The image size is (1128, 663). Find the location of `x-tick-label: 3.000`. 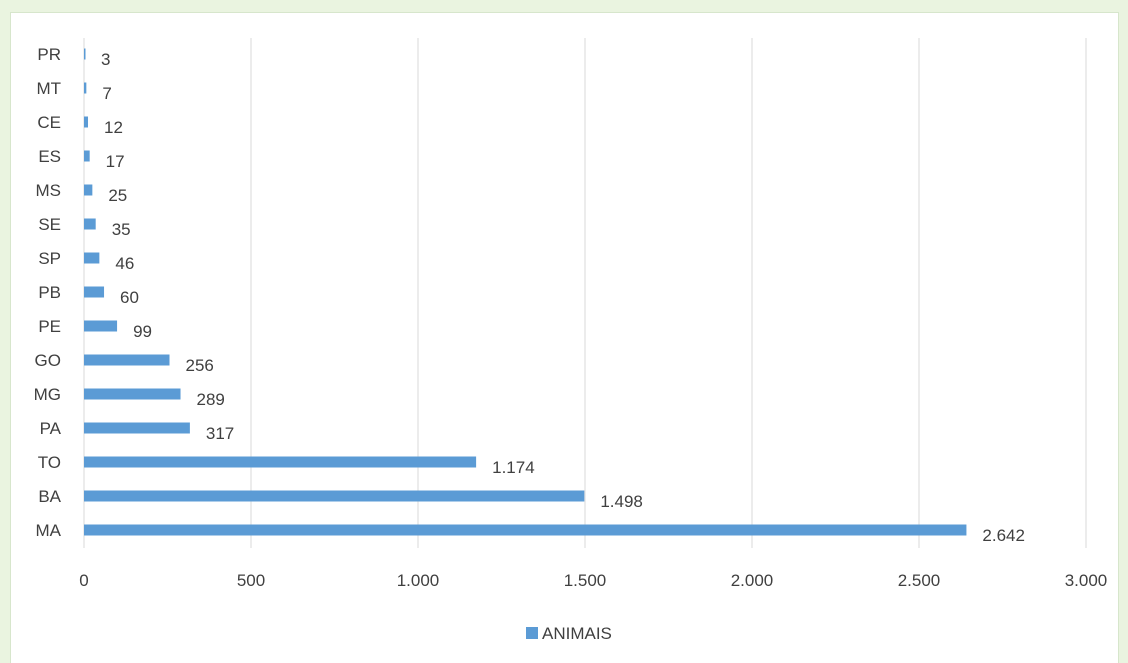

x-tick-label: 3.000 is located at coordinates (1086, 580).